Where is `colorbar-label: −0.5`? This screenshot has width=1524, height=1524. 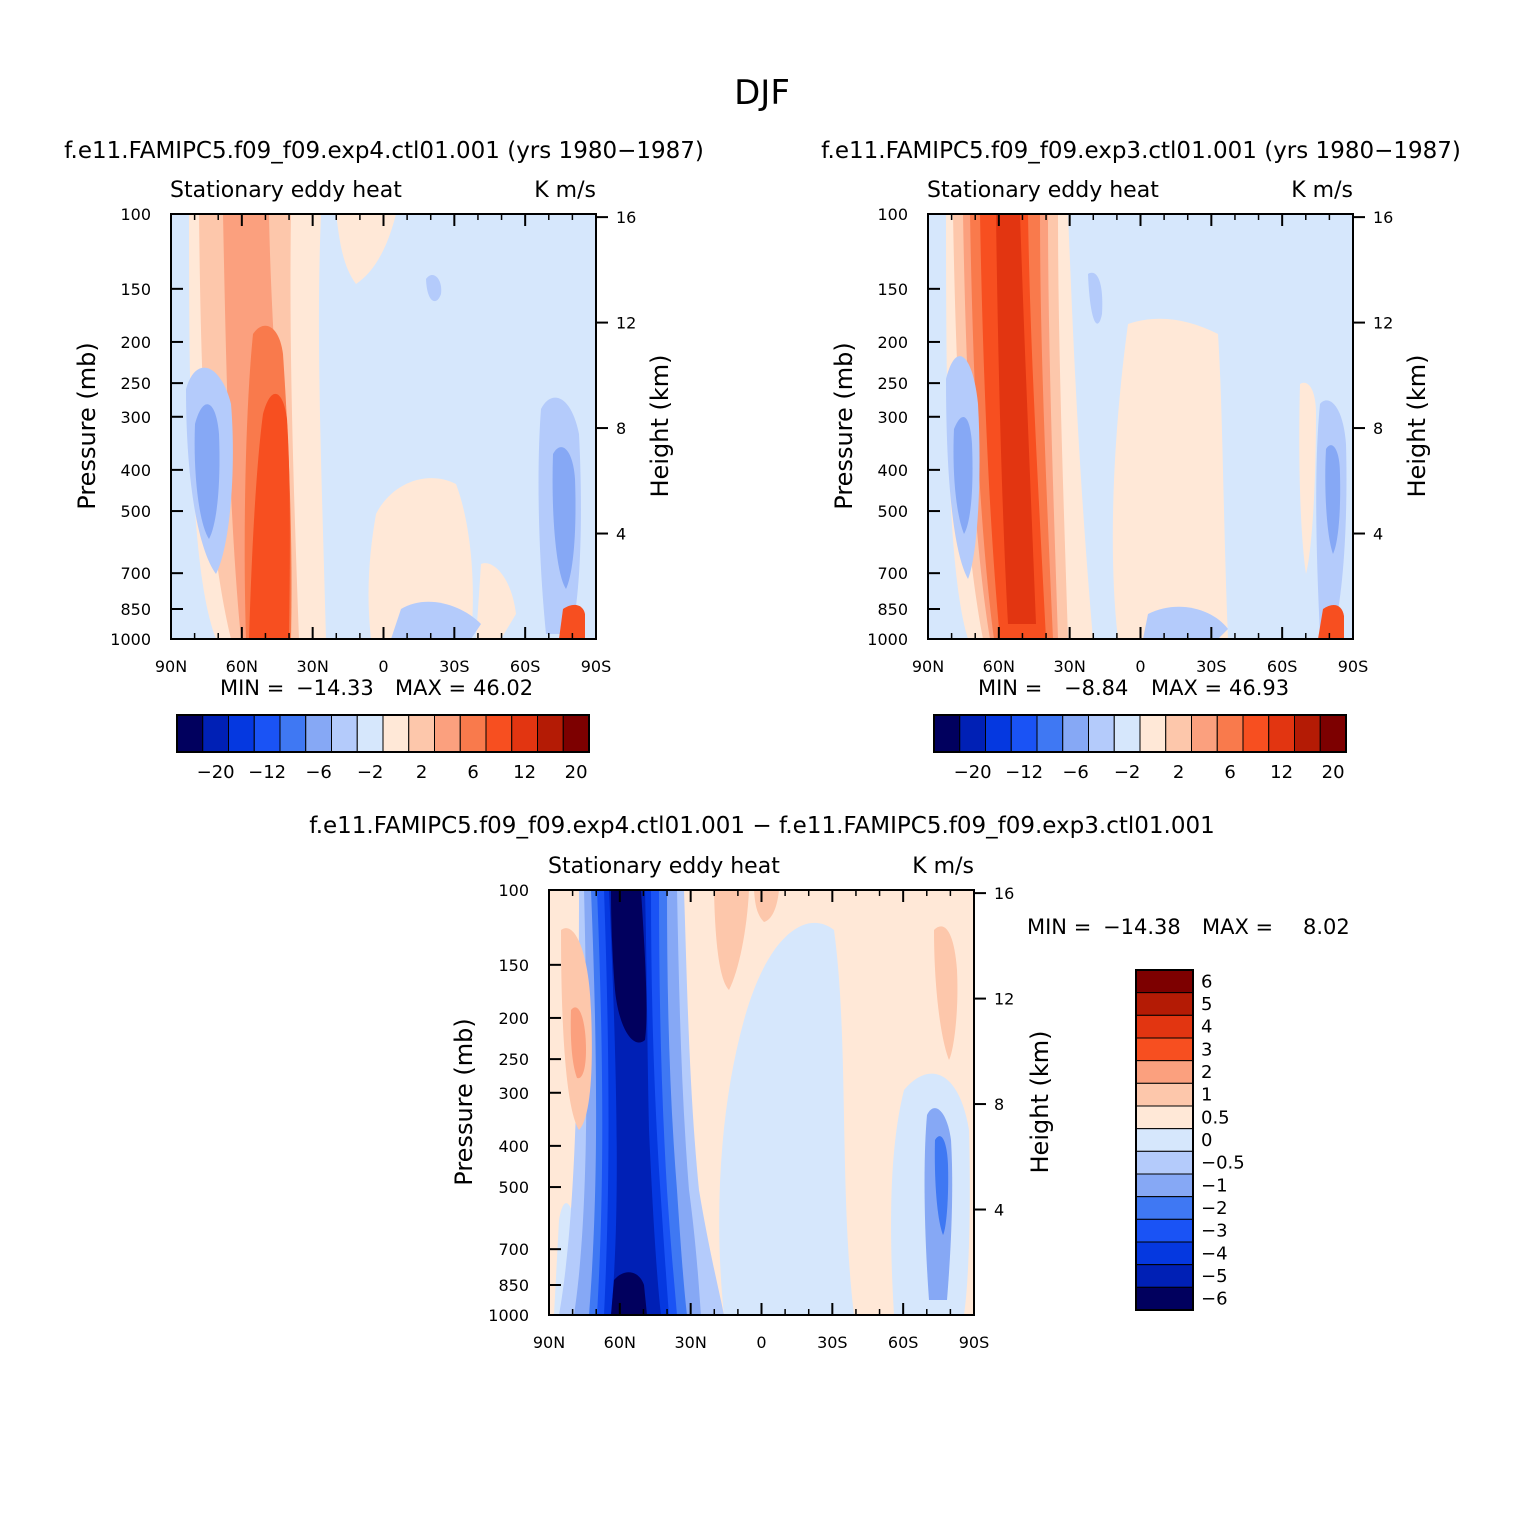
colorbar-label: −0.5 is located at coordinates (1223, 1163).